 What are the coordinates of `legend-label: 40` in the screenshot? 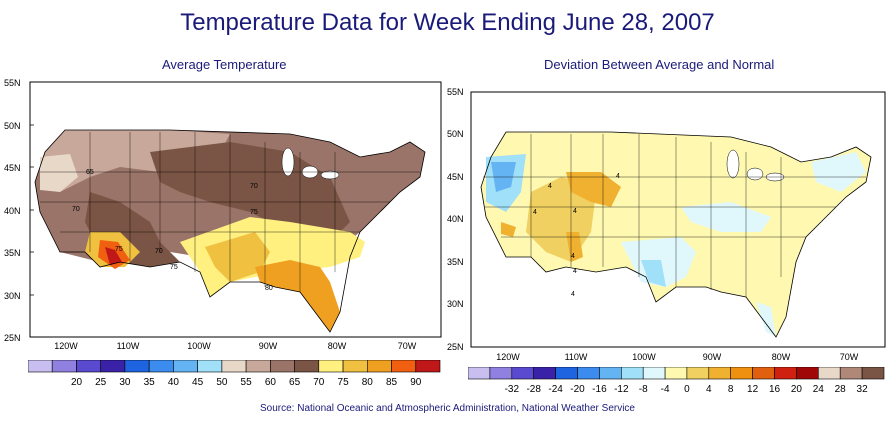 It's located at (174, 382).